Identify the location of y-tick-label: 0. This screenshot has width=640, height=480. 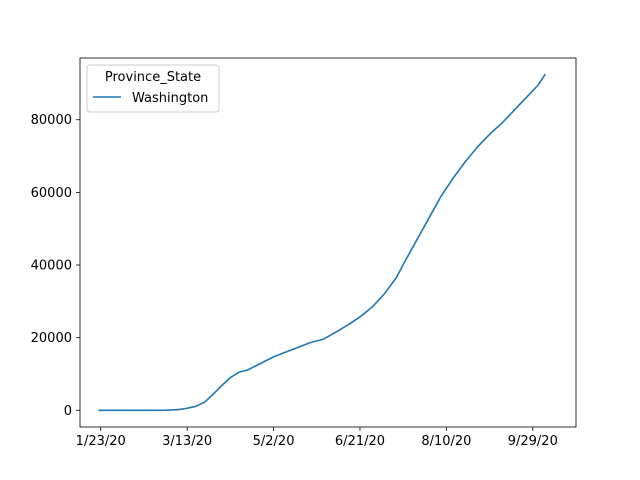
(68, 411).